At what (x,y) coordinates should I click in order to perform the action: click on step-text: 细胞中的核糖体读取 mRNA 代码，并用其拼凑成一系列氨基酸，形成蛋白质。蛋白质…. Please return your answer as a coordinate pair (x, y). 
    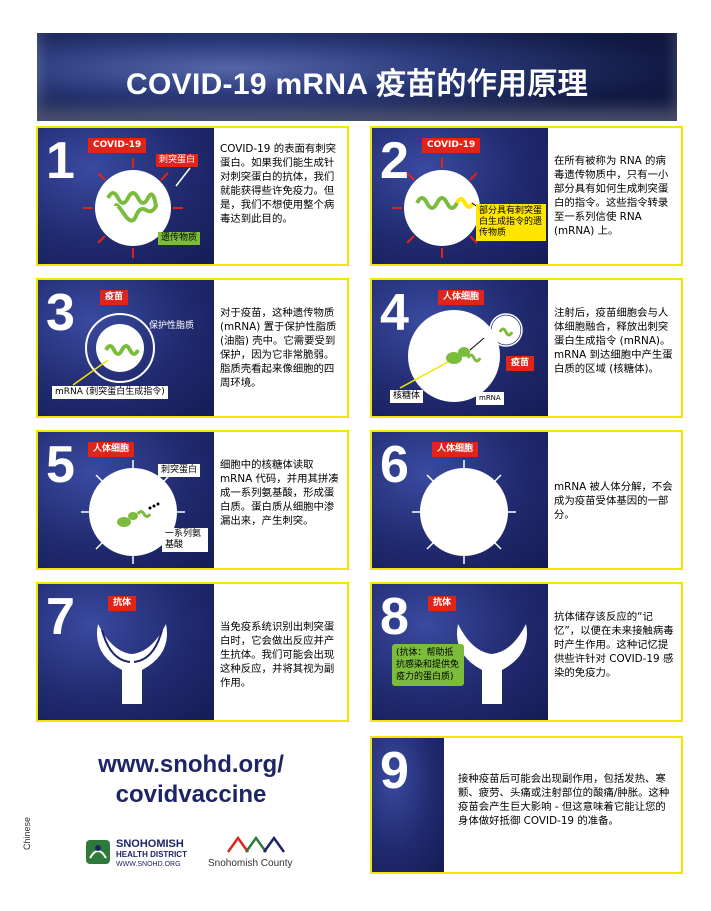
    Looking at the image, I should click on (279, 493).